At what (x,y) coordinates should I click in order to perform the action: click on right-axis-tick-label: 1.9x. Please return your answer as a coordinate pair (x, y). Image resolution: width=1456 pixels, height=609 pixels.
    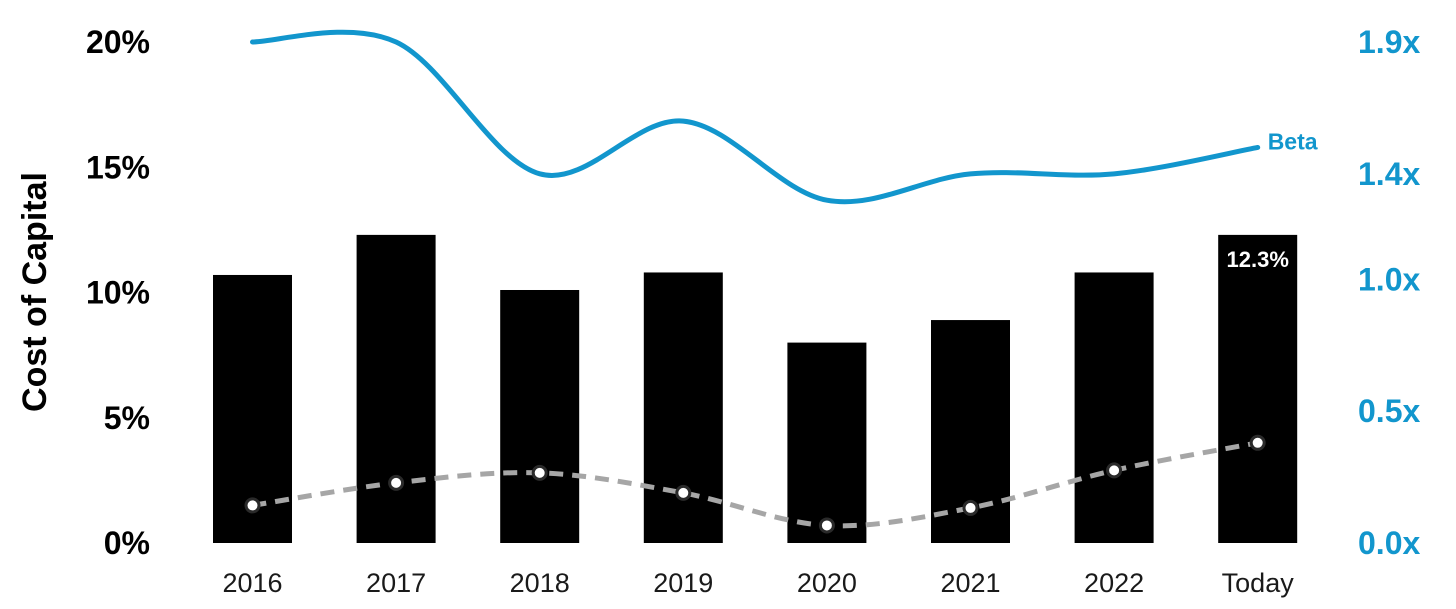
    Looking at the image, I should click on (1389, 42).